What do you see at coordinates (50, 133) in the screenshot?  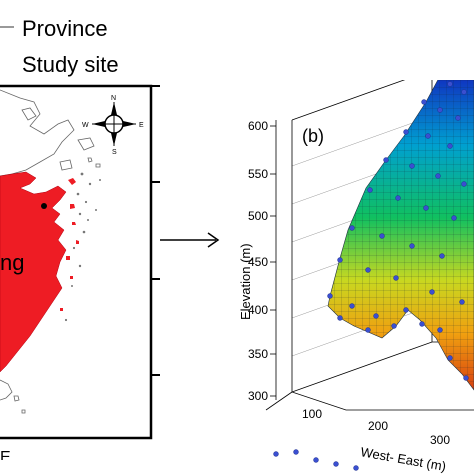 I see `northern-coastline` at bounding box center [50, 133].